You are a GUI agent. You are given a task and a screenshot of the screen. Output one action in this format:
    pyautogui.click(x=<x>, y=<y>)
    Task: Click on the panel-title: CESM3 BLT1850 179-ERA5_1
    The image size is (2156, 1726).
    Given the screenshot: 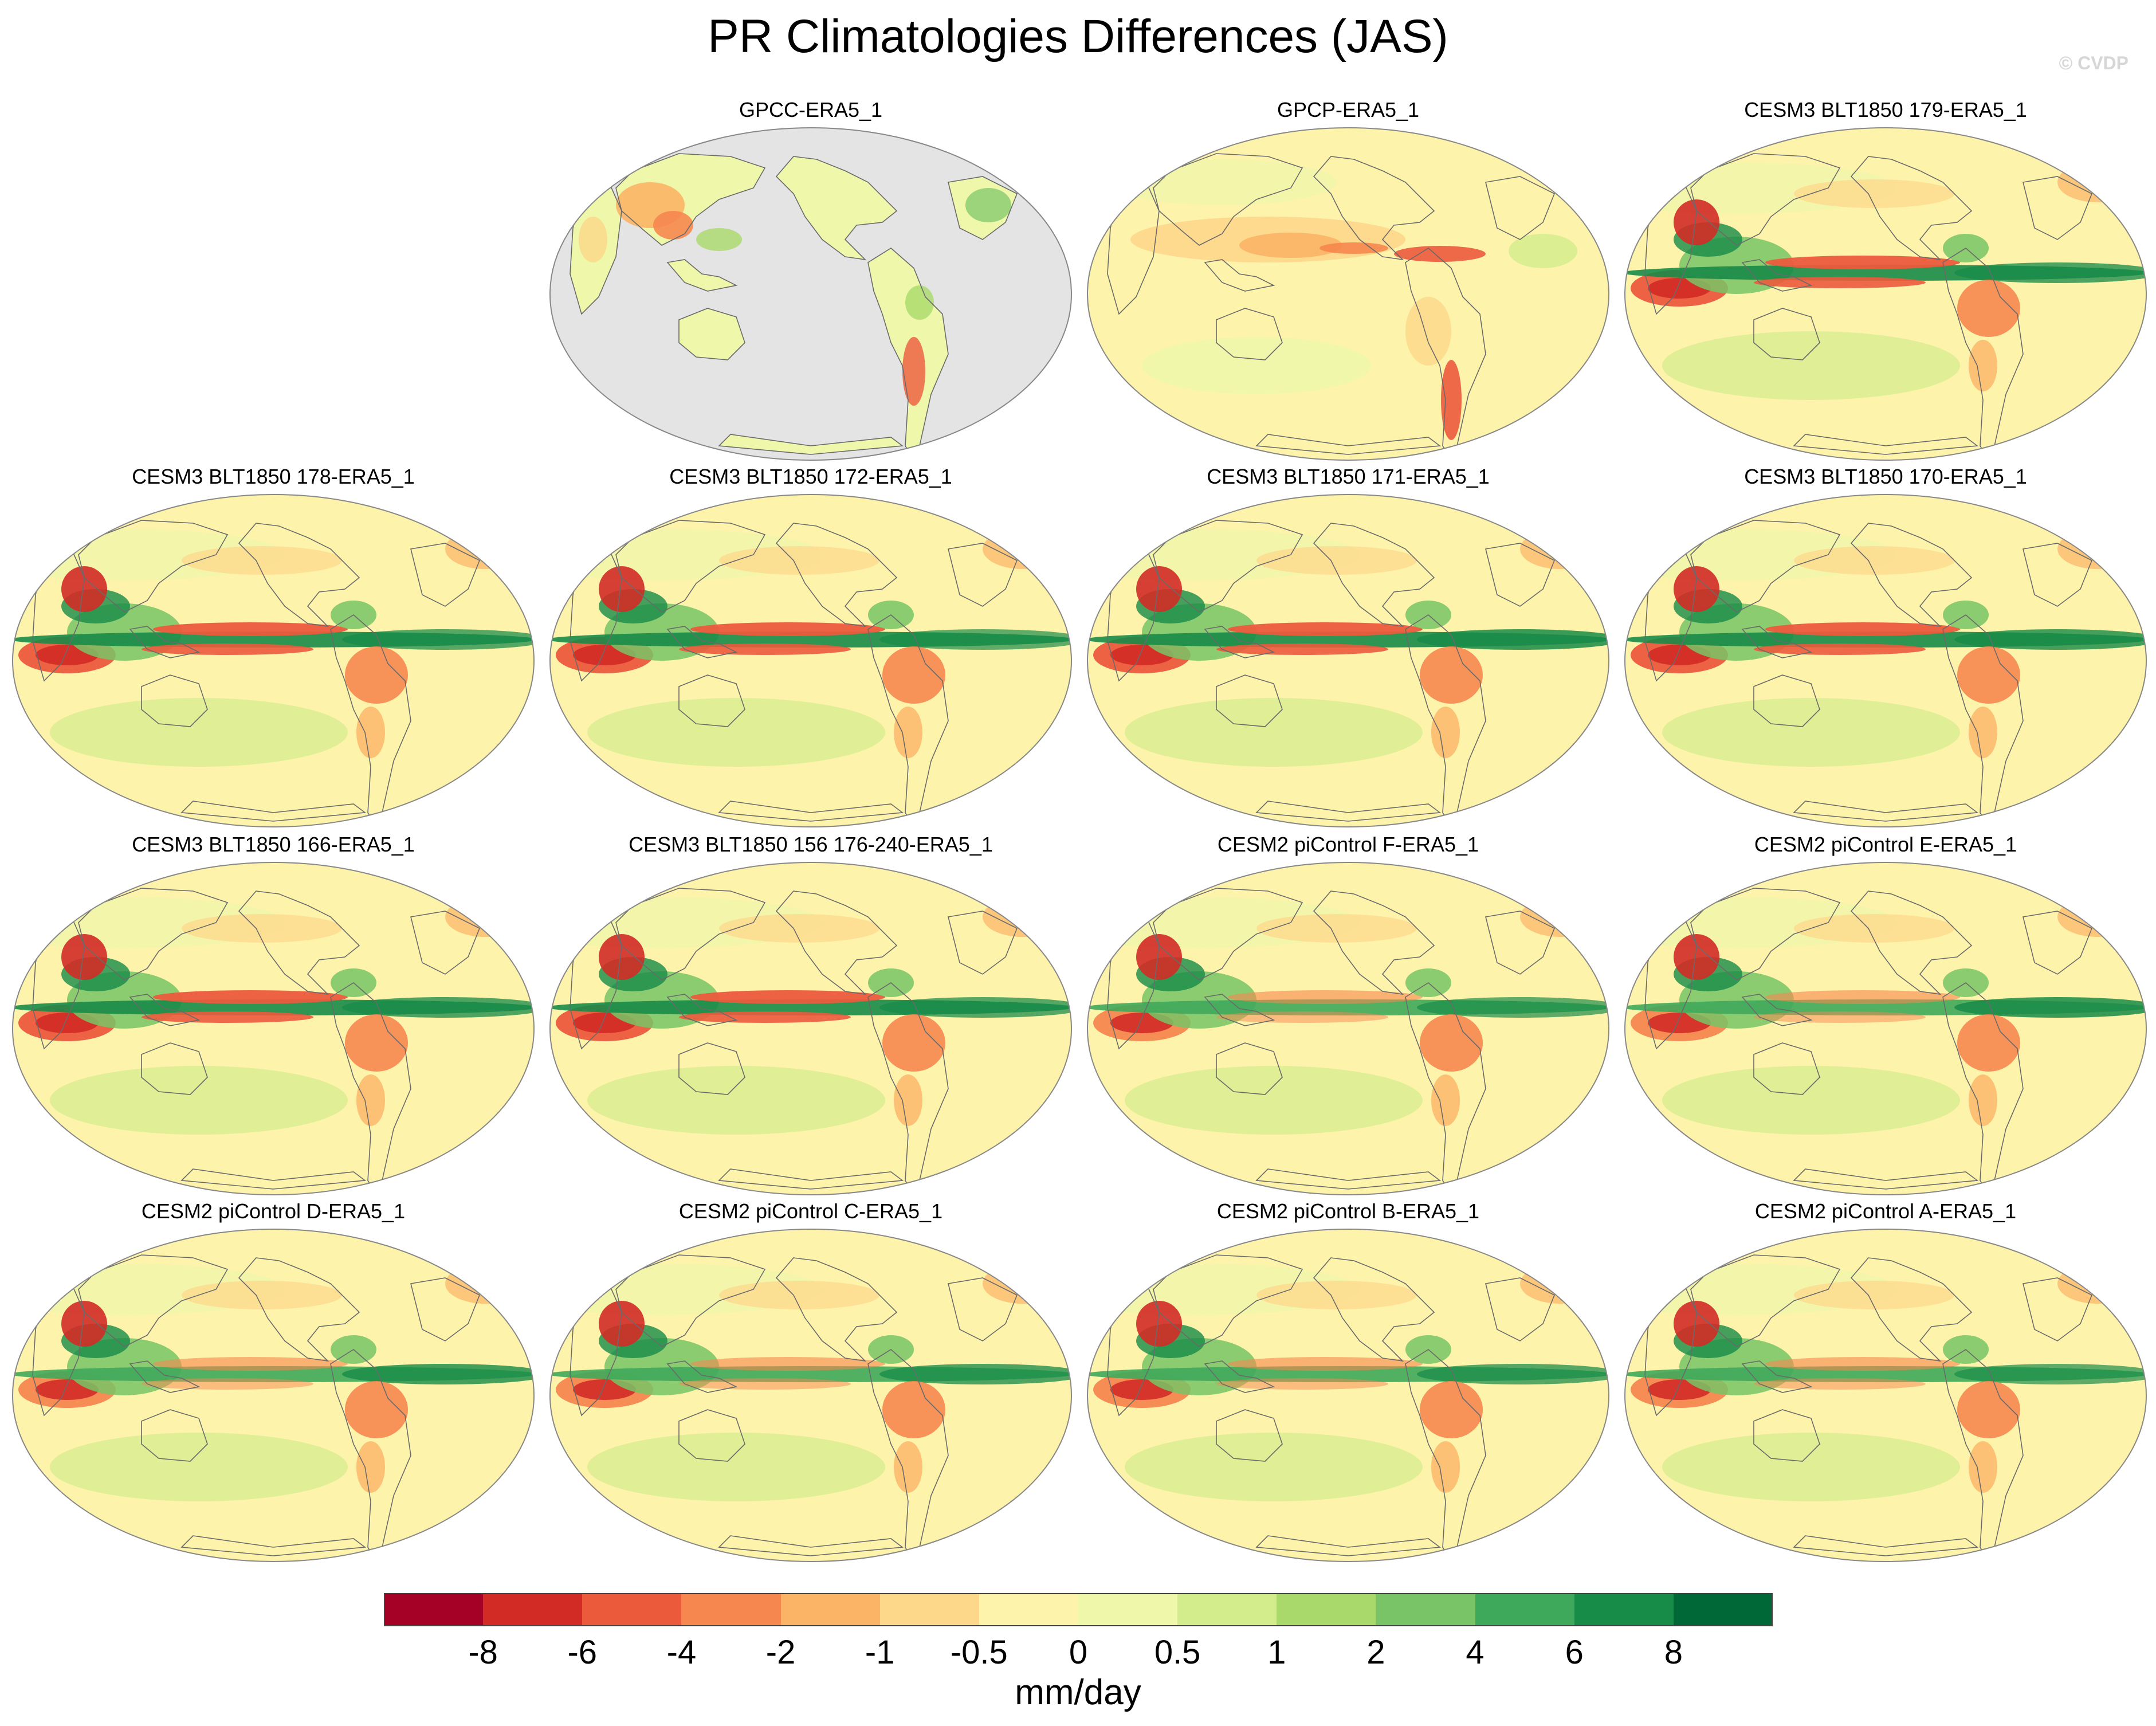 What is the action you would take?
    pyautogui.click(x=1885, y=110)
    